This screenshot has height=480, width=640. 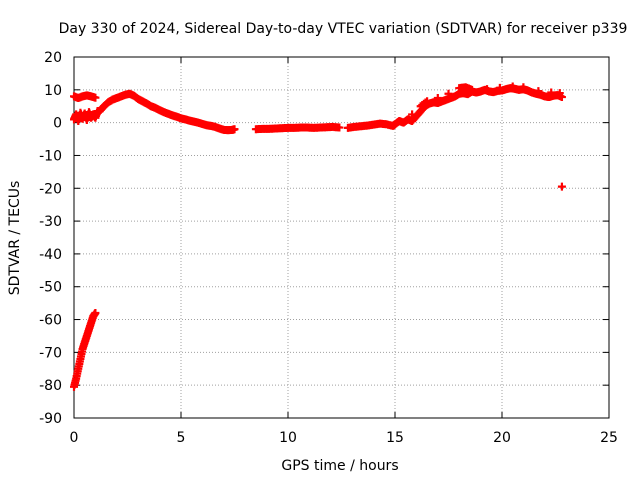 What do you see at coordinates (395, 438) in the screenshot?
I see `x-tick-label: 15` at bounding box center [395, 438].